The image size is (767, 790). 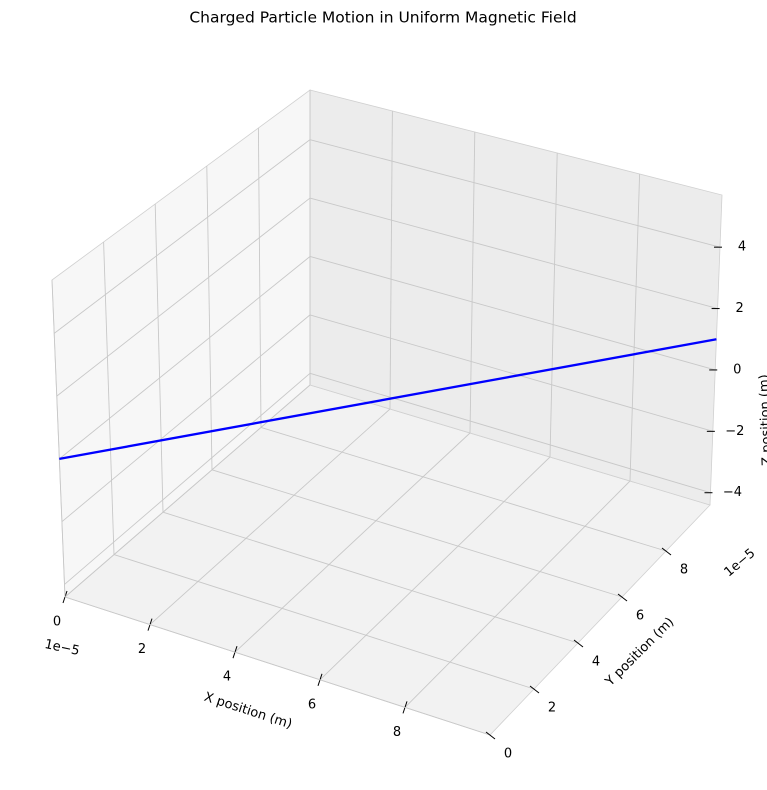 I want to click on y-tick-label: 4, so click(x=596, y=662).